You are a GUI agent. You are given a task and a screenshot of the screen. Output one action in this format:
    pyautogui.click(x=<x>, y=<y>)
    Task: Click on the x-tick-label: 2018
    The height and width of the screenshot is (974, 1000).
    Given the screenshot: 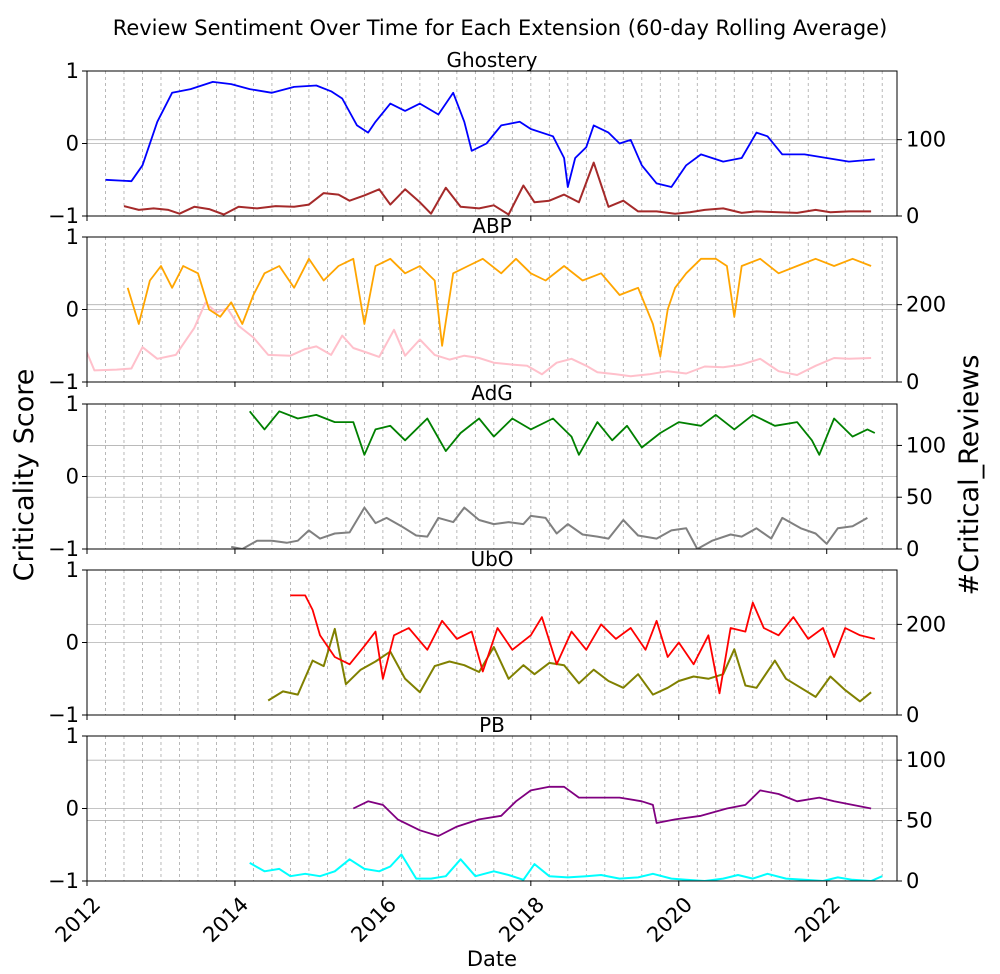 What is the action you would take?
    pyautogui.click(x=521, y=919)
    